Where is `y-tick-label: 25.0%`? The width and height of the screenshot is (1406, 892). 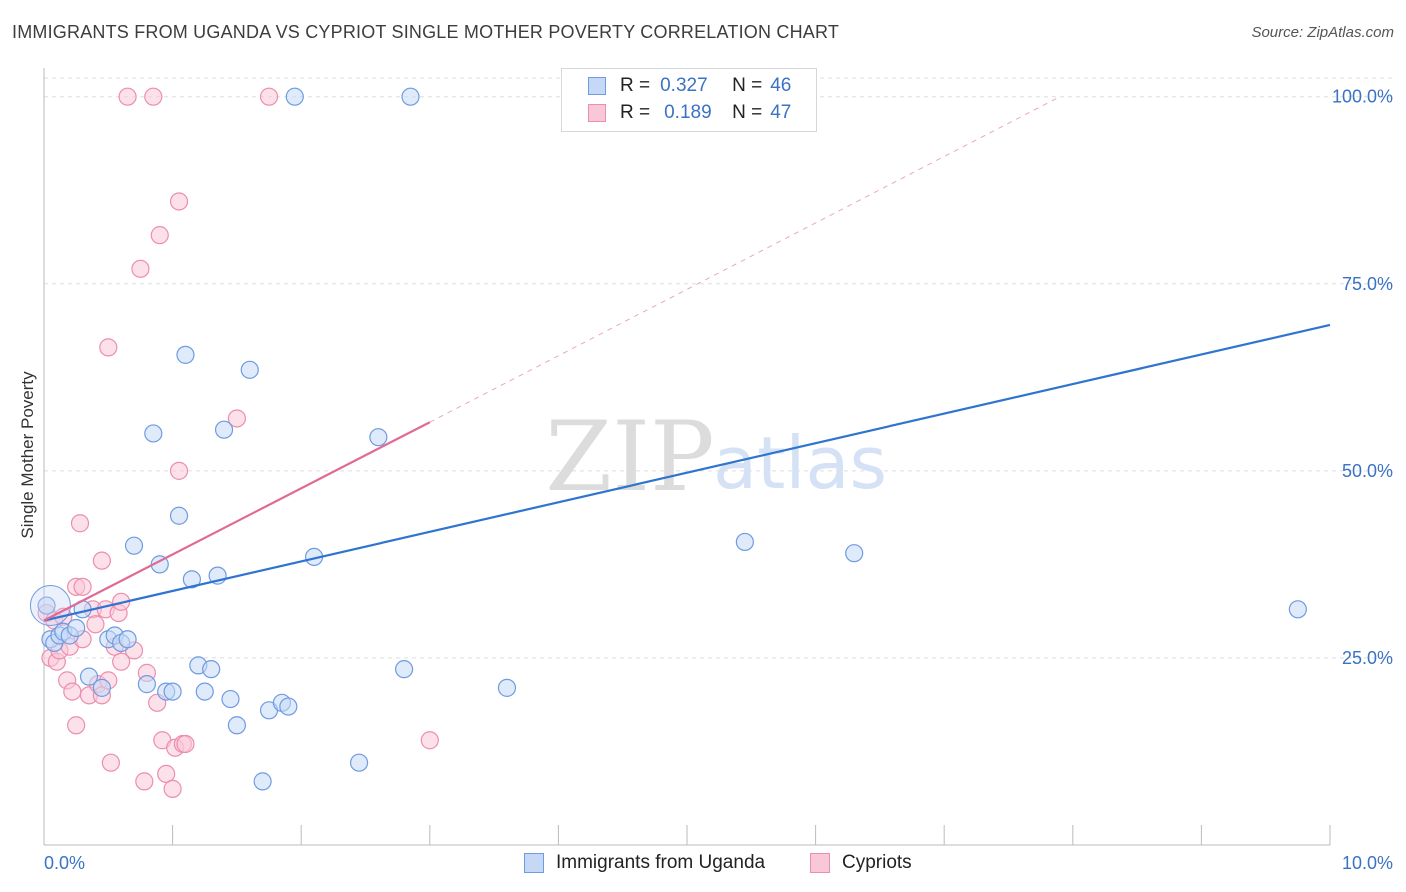
y-tick-label: 25.0% is located at coordinates (1367, 658).